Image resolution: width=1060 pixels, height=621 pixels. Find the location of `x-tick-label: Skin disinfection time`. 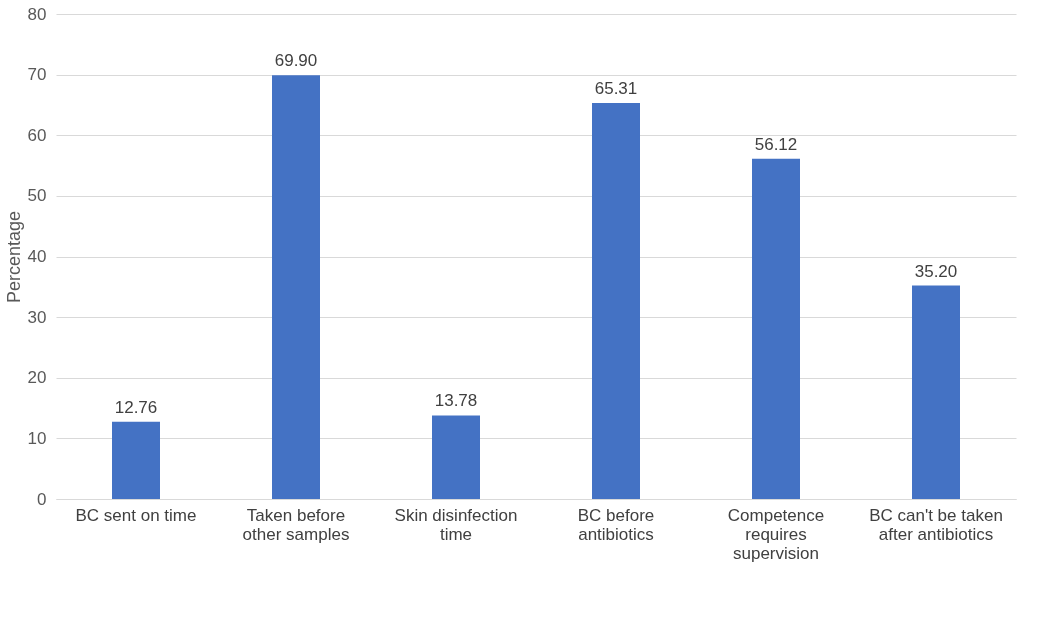

x-tick-label: Skin disinfection time is located at coordinates (456, 524).